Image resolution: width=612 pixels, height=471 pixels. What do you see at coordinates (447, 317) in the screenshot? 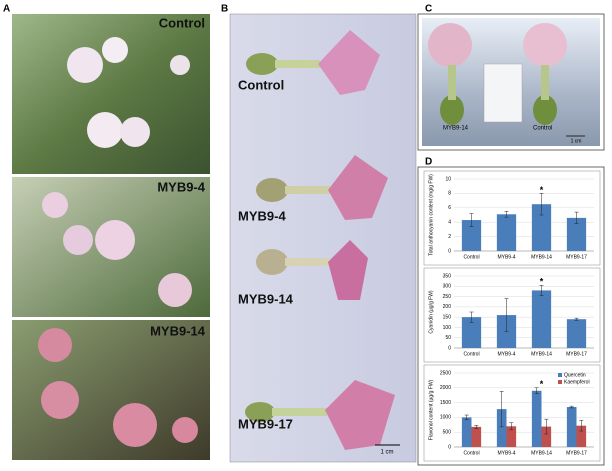
I see `y-tick-label: 150` at bounding box center [447, 317].